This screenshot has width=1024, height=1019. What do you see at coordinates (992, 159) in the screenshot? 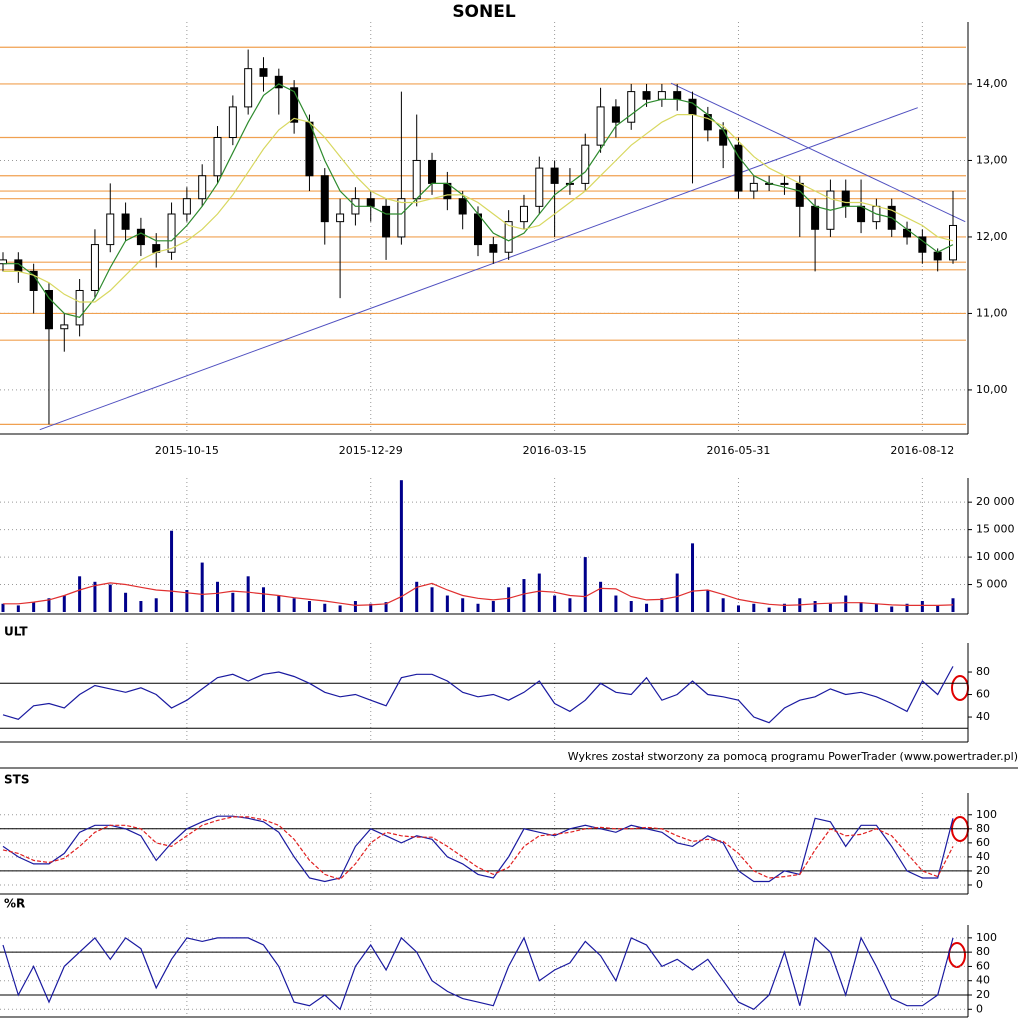
I see `y-tick-label: 13,00` at bounding box center [992, 159].